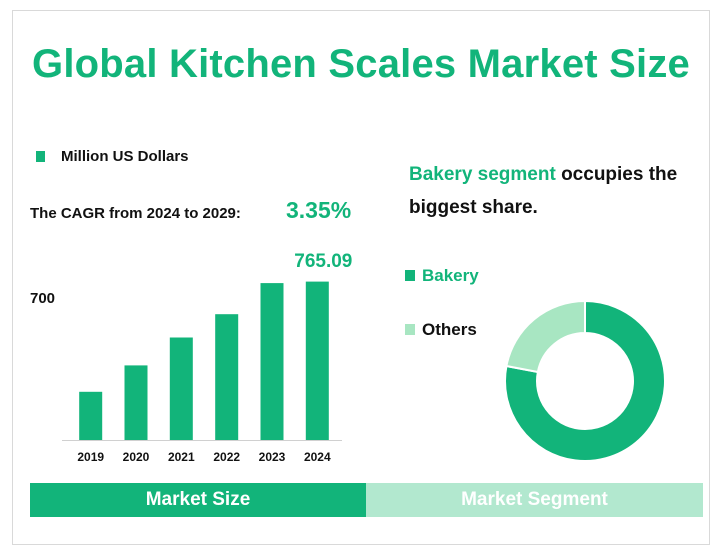 This screenshot has width=722, height=555. I want to click on page-title: Global Kitchen Scales Market Size, so click(361, 64).